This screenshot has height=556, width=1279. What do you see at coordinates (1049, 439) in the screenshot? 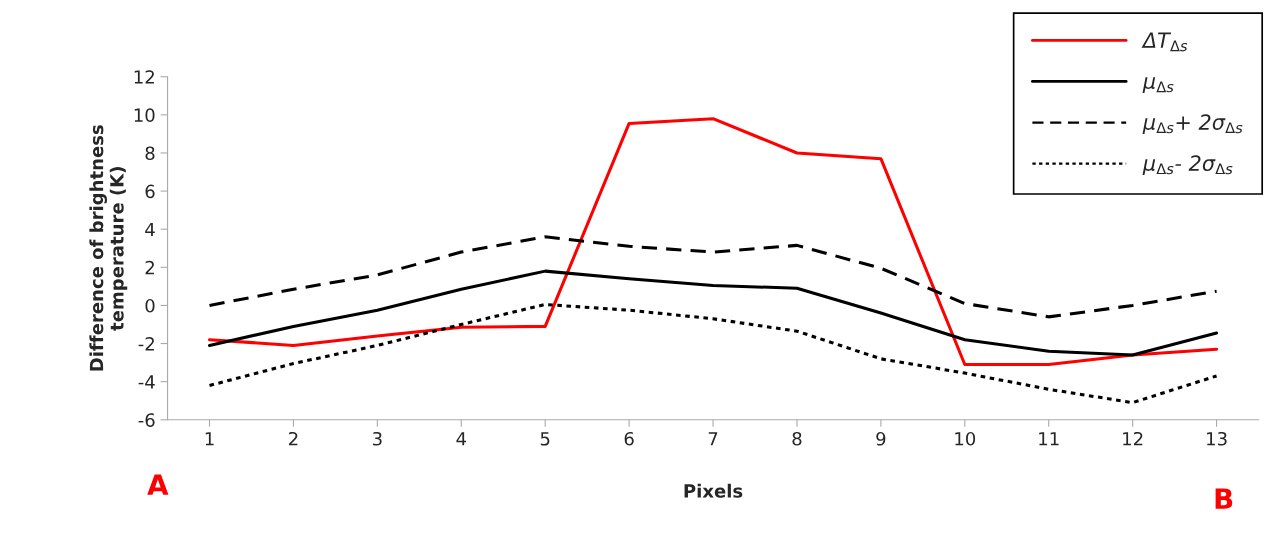
I see `x-tick-label: 11` at bounding box center [1049, 439].